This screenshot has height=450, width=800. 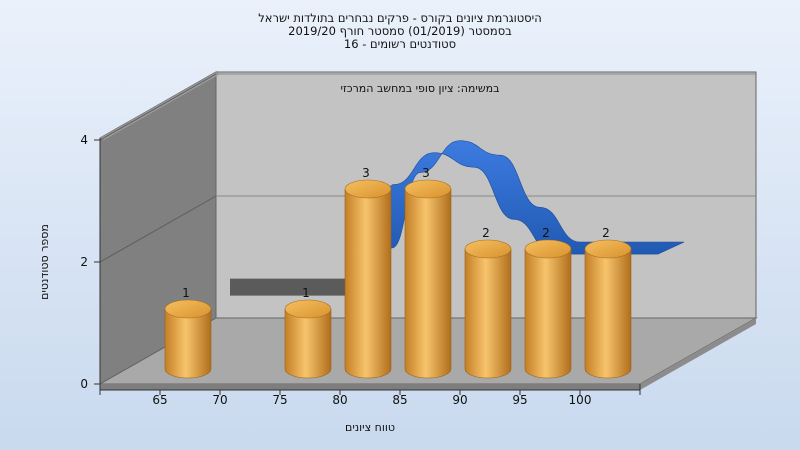 I want to click on blue-ribbon, so click(x=525, y=200).